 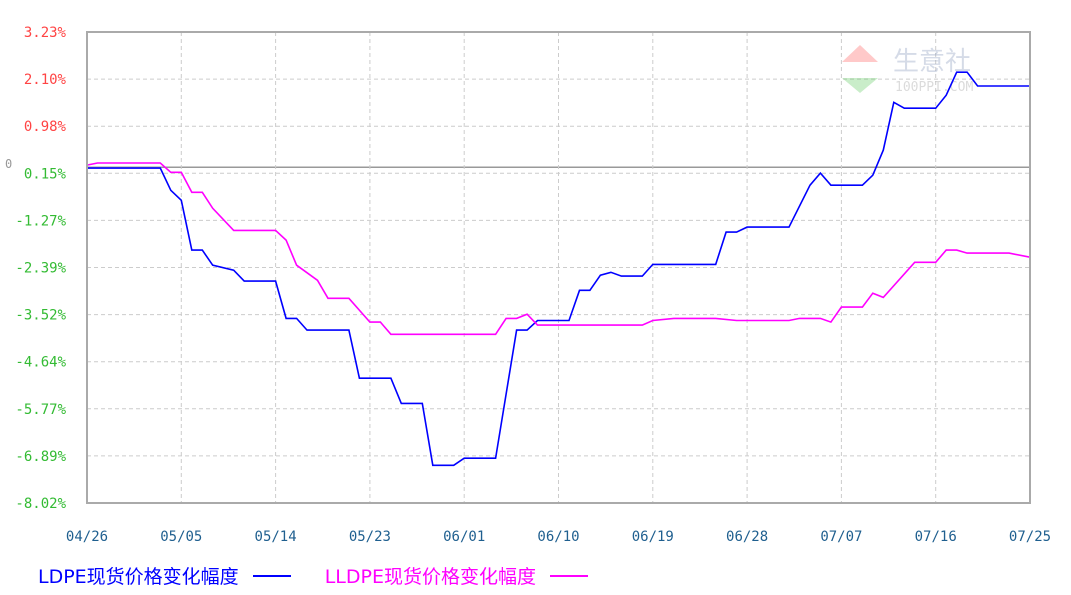 What do you see at coordinates (860, 53) in the screenshot?
I see `logo-triangle-up` at bounding box center [860, 53].